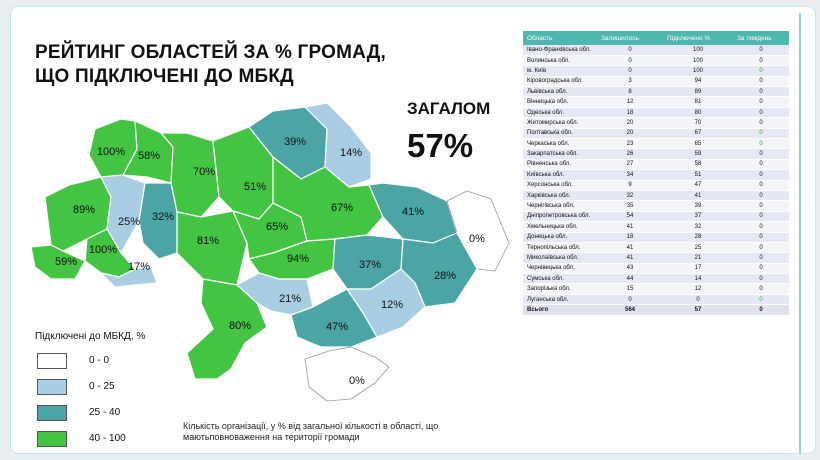 The width and height of the screenshot is (820, 460). What do you see at coordinates (698, 269) in the screenshot?
I see `value-cell: 17` at bounding box center [698, 269].